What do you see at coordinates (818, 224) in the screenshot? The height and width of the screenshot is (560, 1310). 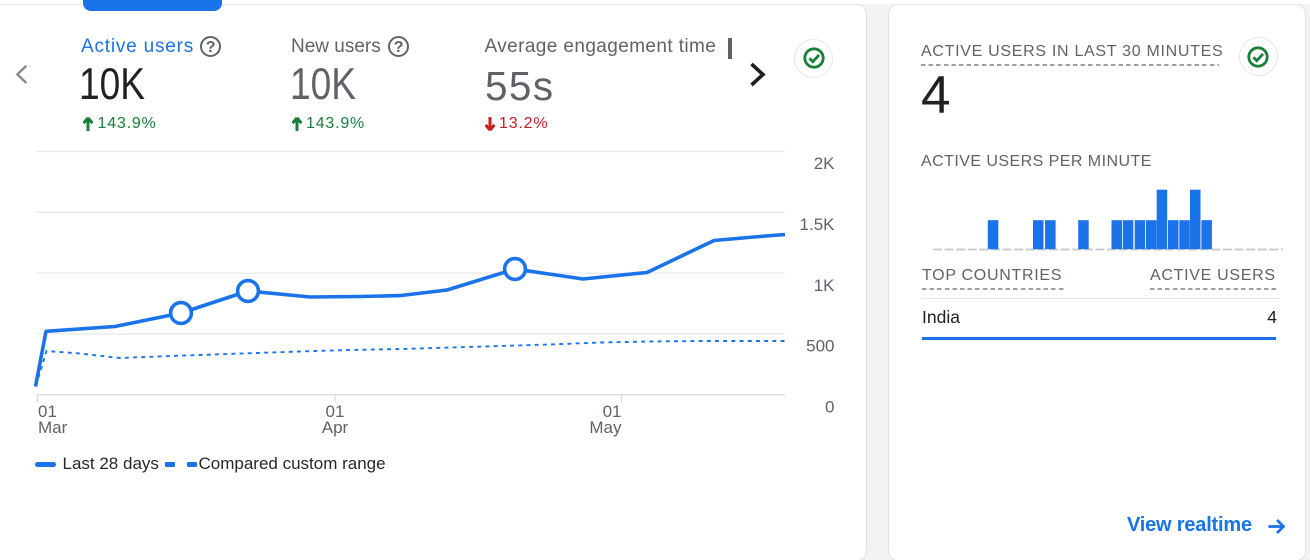 I see `svg-text: 1.5K` at bounding box center [818, 224].